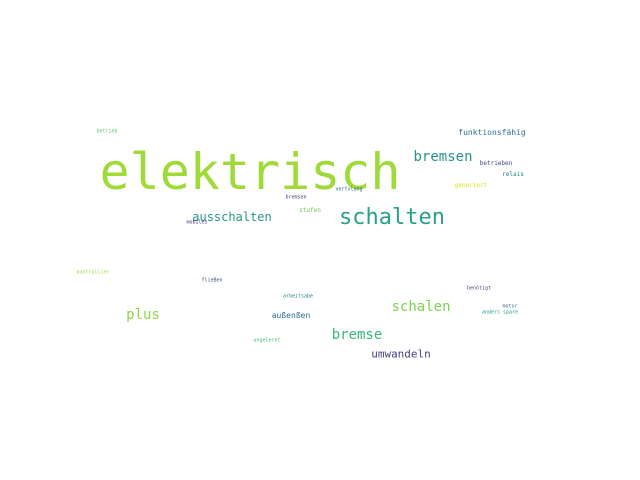  What do you see at coordinates (291, 315) in the screenshot?
I see `word-aussenssen: außenßen` at bounding box center [291, 315].